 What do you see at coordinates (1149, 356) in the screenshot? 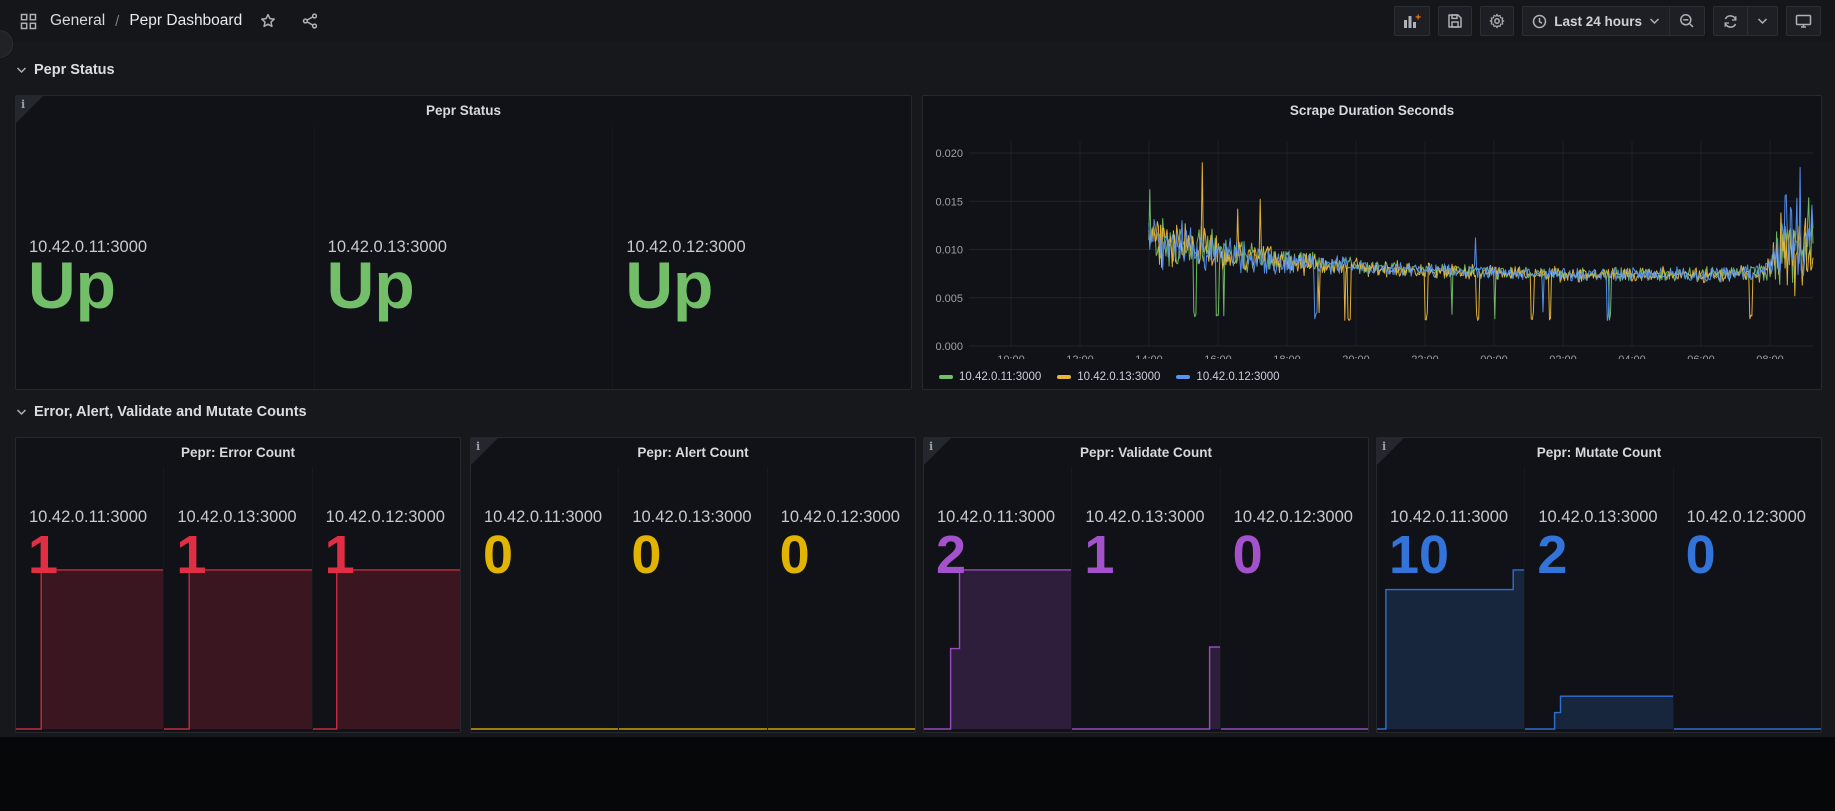
I see `svg-text: 14:00` at bounding box center [1149, 356].